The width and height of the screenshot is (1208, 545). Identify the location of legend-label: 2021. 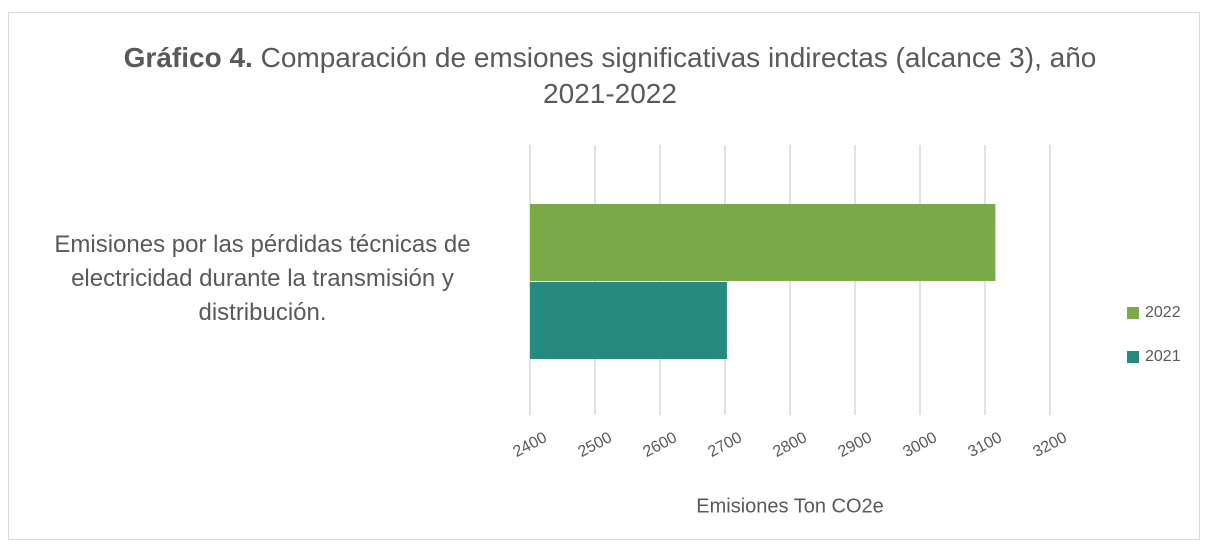
(1163, 356).